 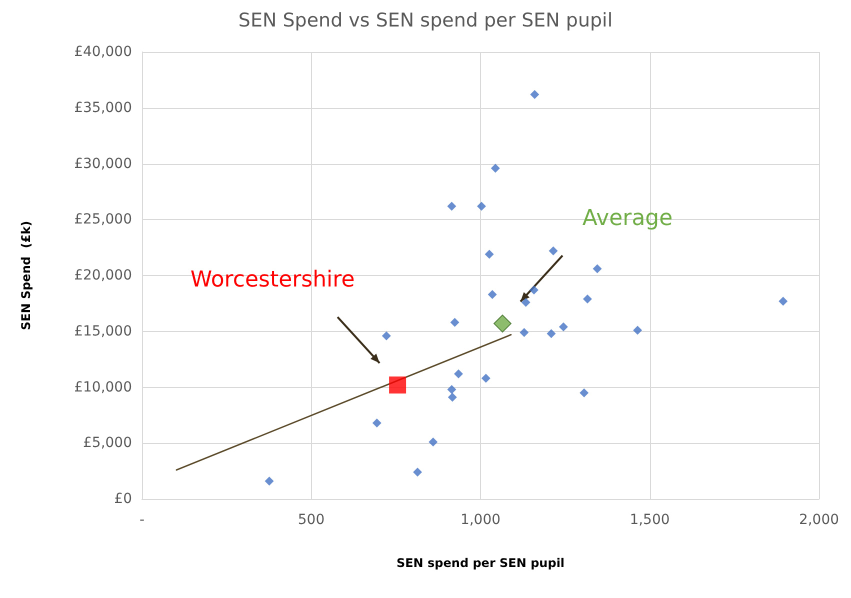 I want to click on y-tick-label: £5,000, so click(x=107, y=443).